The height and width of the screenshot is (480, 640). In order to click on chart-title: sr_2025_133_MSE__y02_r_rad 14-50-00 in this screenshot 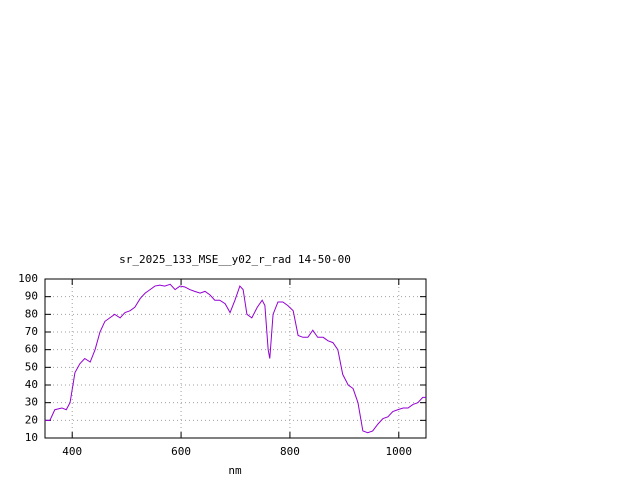, I will do `click(235, 259)`.